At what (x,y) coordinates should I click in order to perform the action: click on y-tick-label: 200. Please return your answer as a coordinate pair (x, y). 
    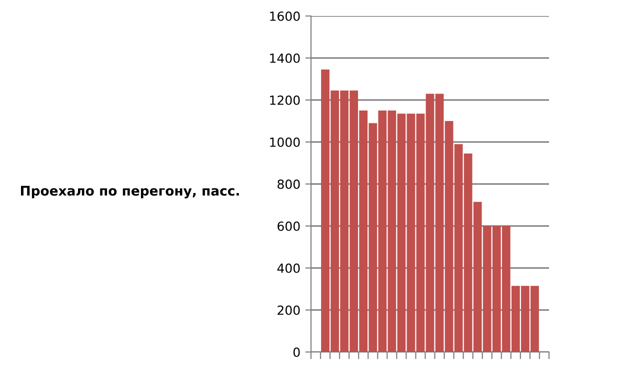
    Looking at the image, I should click on (289, 310).